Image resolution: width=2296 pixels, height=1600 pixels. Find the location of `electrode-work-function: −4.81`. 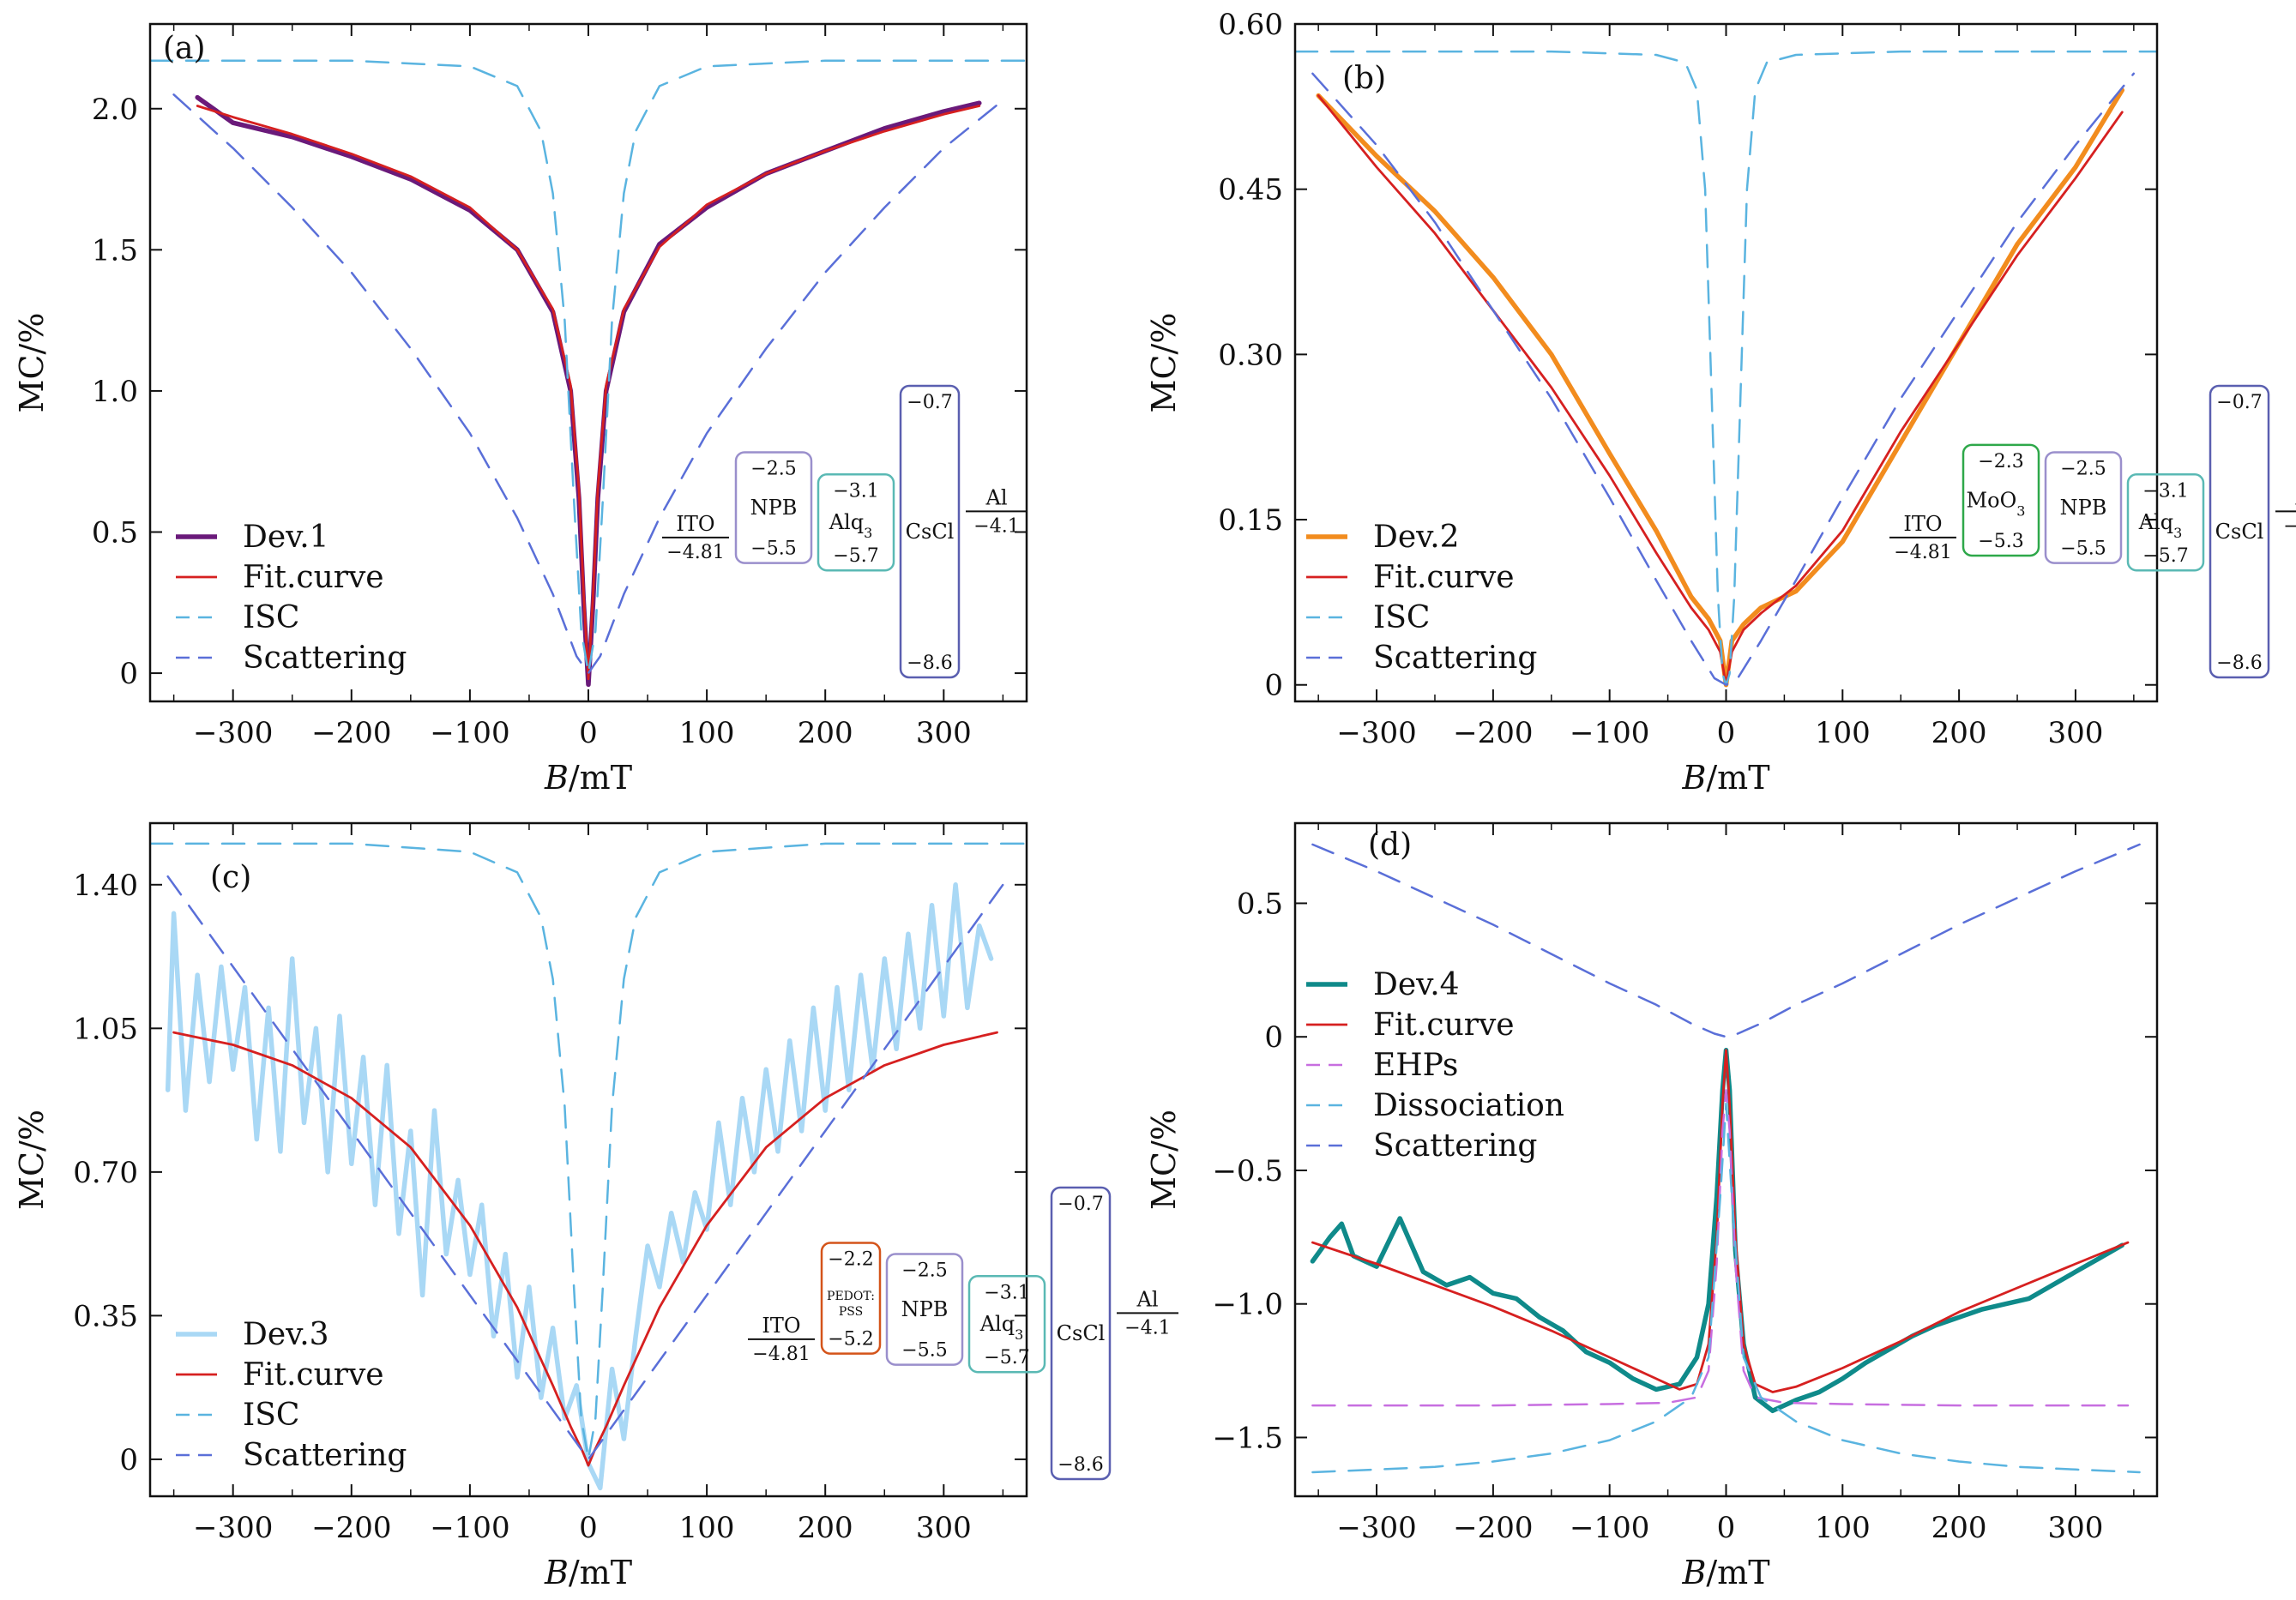

electrode-work-function: −4.81 is located at coordinates (1922, 552).